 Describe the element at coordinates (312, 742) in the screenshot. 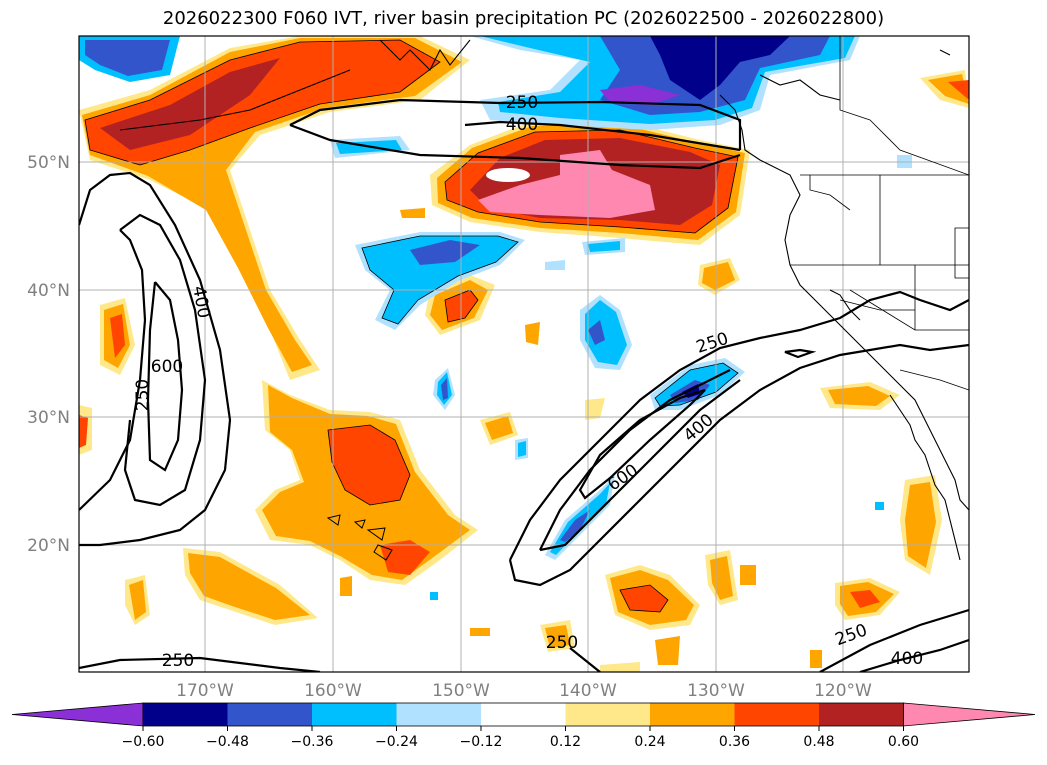

I see `colorbar-tick-label: −0.36` at that location.